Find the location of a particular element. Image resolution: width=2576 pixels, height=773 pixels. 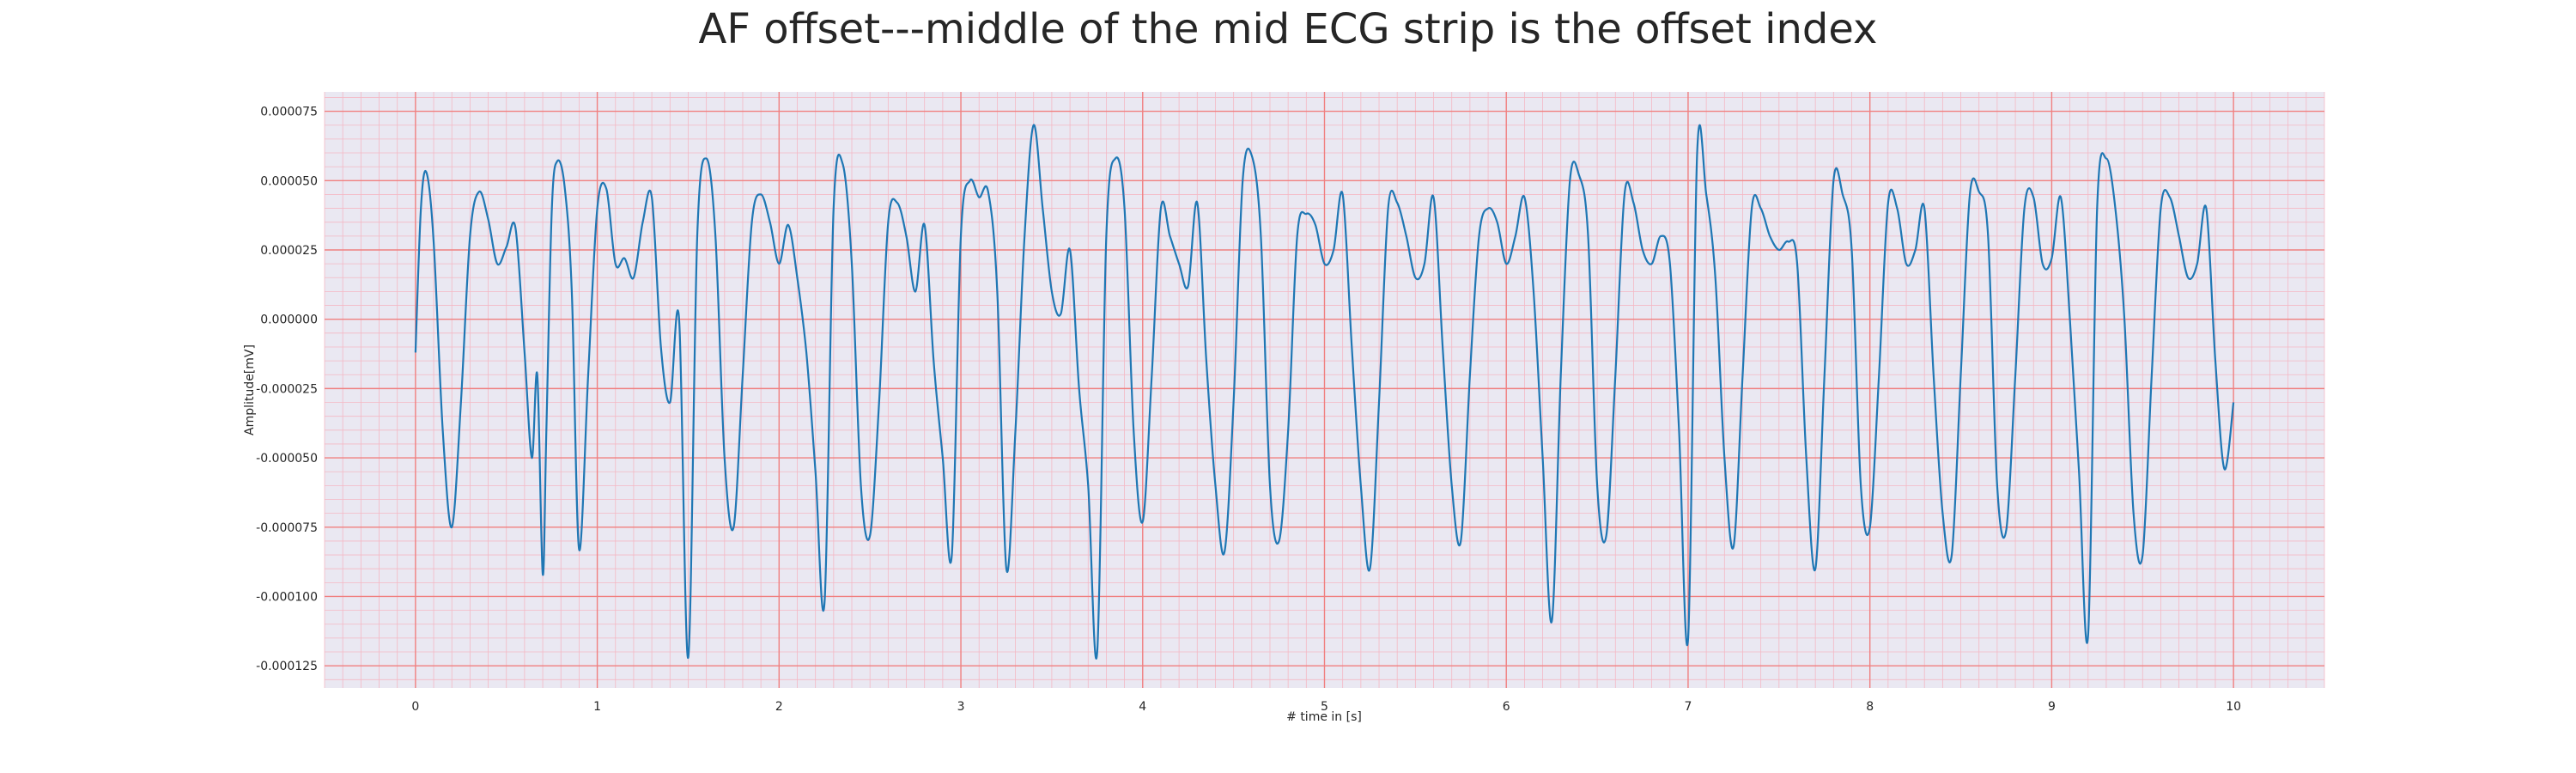

y-tick-label: 0.000075 is located at coordinates (289, 113).